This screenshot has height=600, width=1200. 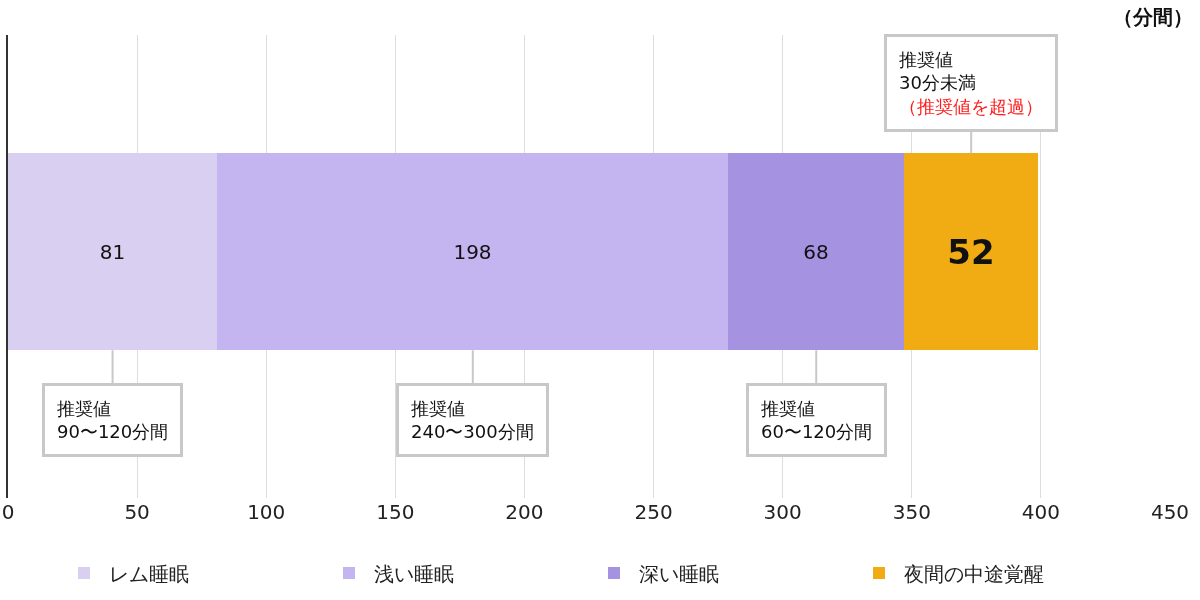 What do you see at coordinates (472, 420) in the screenshot?
I see `annotation: 推奨値 240〜300分間` at bounding box center [472, 420].